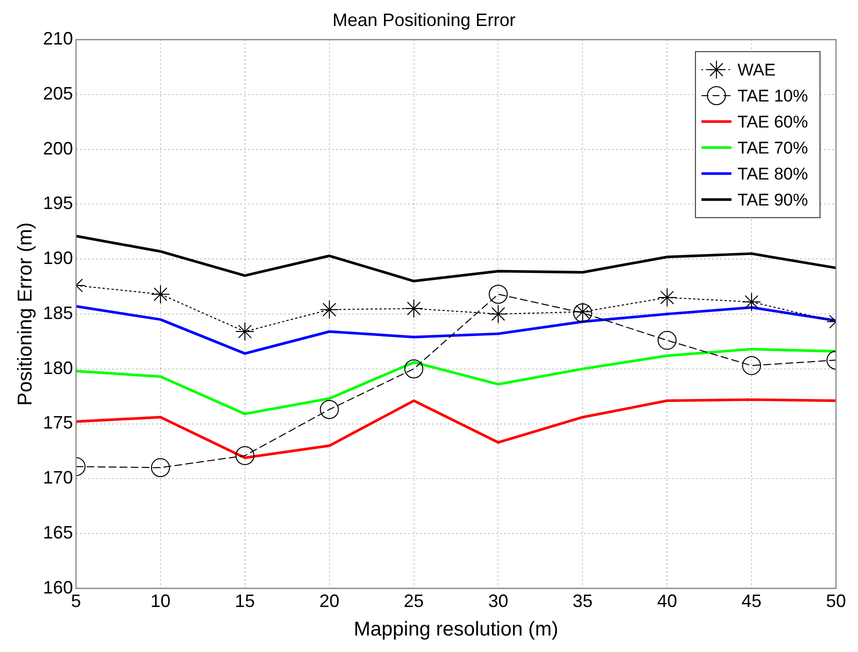 The width and height of the screenshot is (858, 652). What do you see at coordinates (772, 122) in the screenshot?
I see `legend-label: TAE 60%` at bounding box center [772, 122].